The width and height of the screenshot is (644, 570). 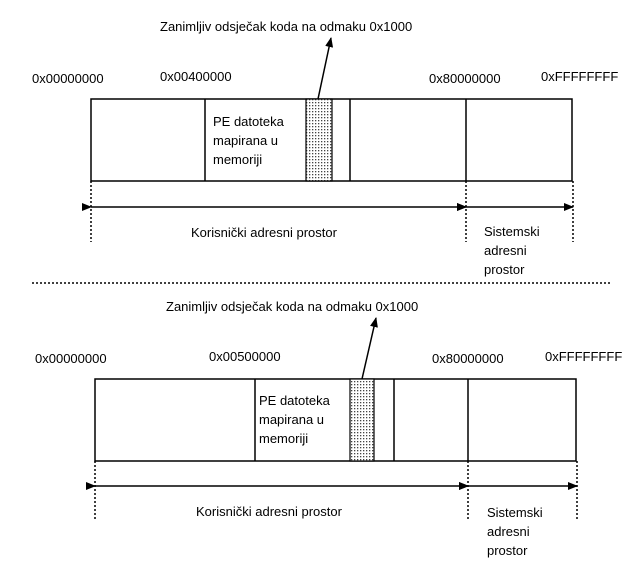 I want to click on address-label-pe-base: 0x00400000, so click(x=196, y=76).